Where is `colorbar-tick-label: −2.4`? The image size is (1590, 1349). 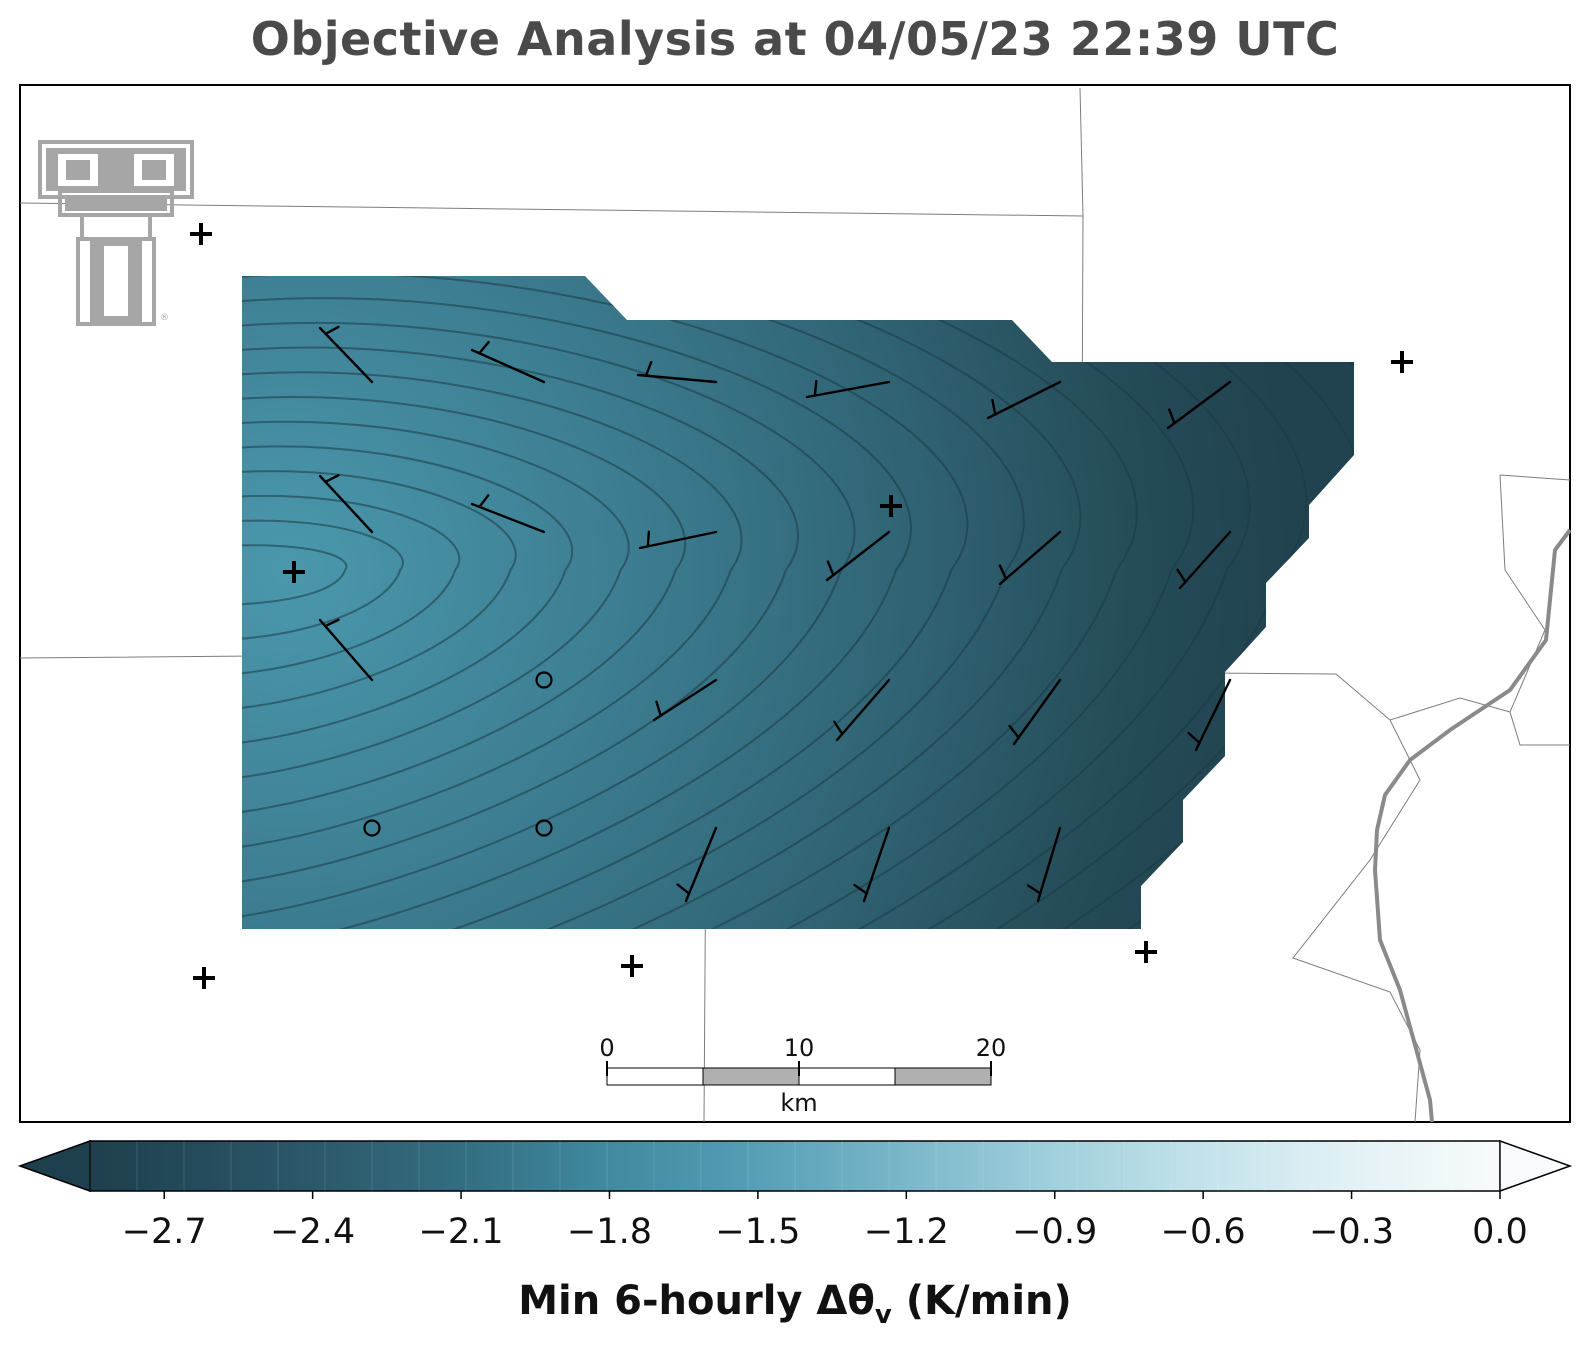
colorbar-tick-label: −2.4 is located at coordinates (312, 1232).